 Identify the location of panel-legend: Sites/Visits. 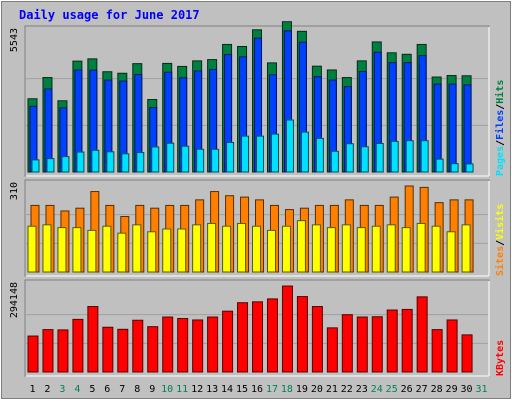
(500, 240).